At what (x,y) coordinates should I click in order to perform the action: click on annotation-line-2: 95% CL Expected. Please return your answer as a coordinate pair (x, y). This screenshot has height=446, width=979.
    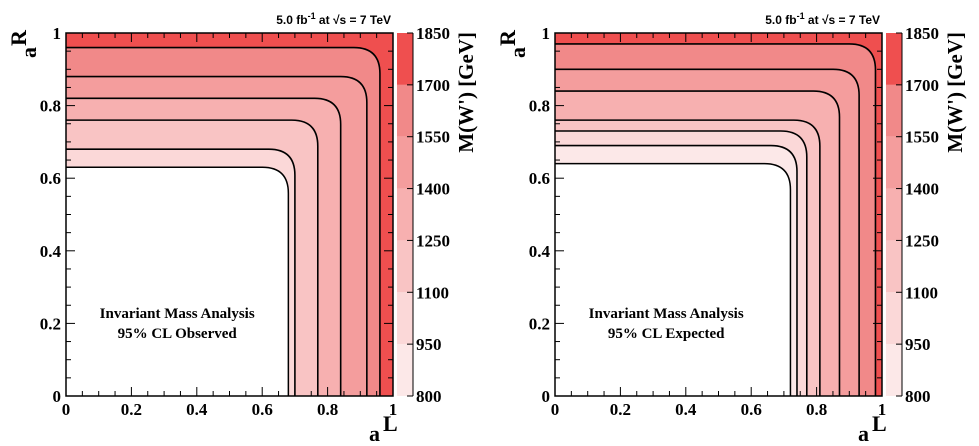
    Looking at the image, I should click on (666, 334).